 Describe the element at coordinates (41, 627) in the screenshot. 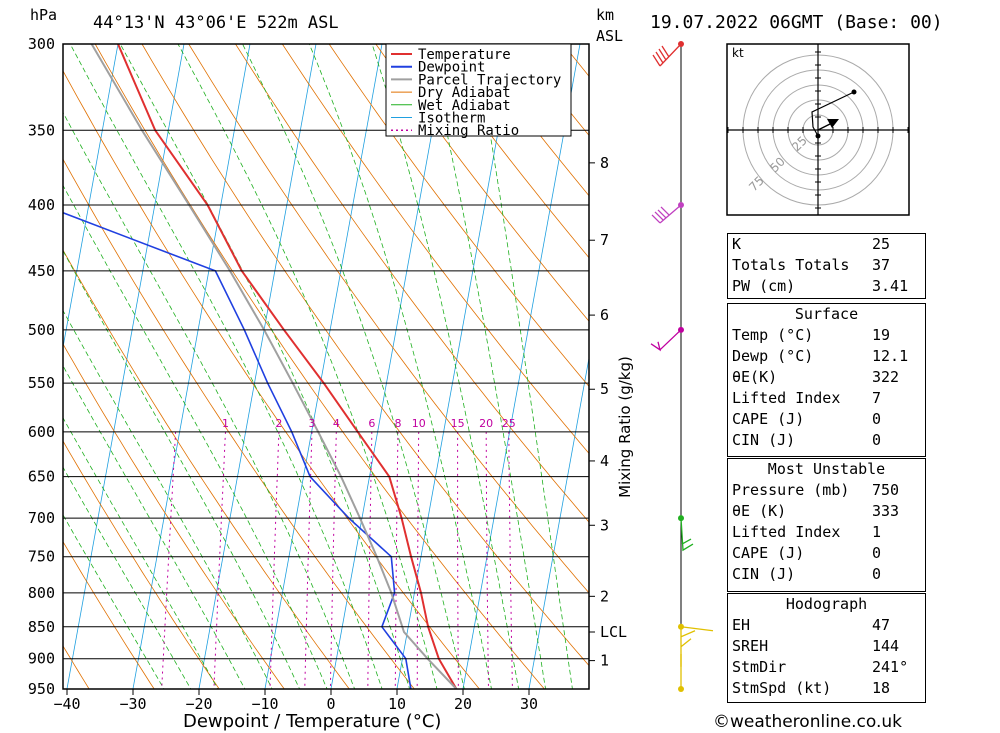

I see `pressure-tick-label: 850` at that location.